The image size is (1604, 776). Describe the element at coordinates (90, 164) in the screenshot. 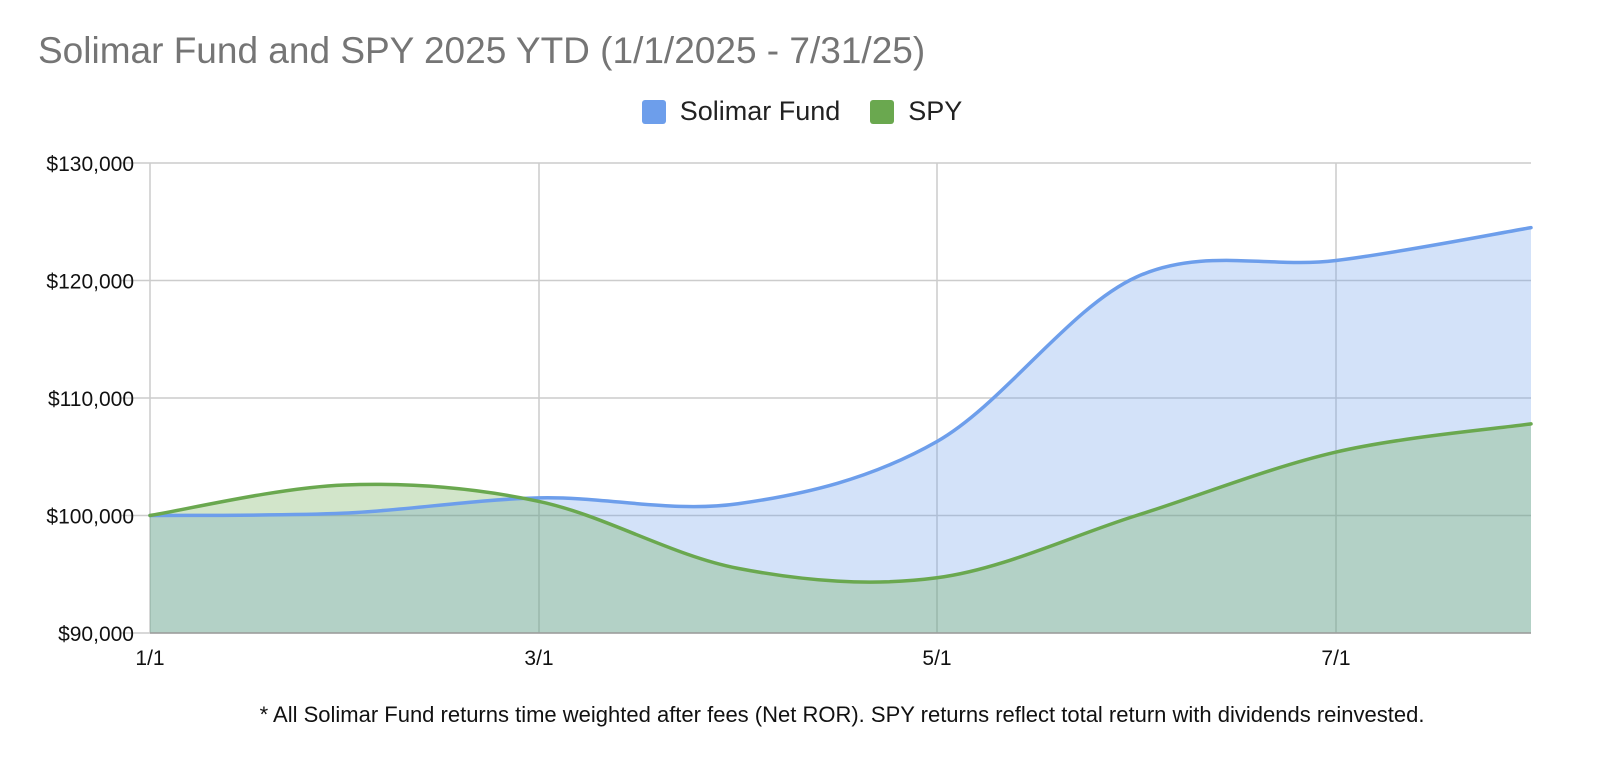

I see `y-tick-label: $130,000` at that location.